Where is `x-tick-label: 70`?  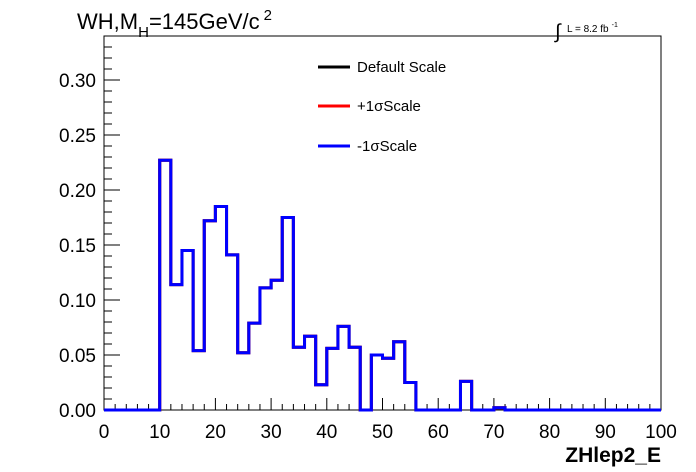 x-tick-label: 70 is located at coordinates (493, 432).